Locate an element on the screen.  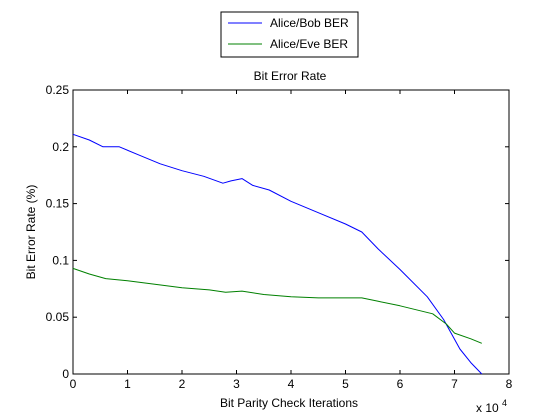
legend-label-alice-eve: Alice/Eve BER is located at coordinates (309, 44).